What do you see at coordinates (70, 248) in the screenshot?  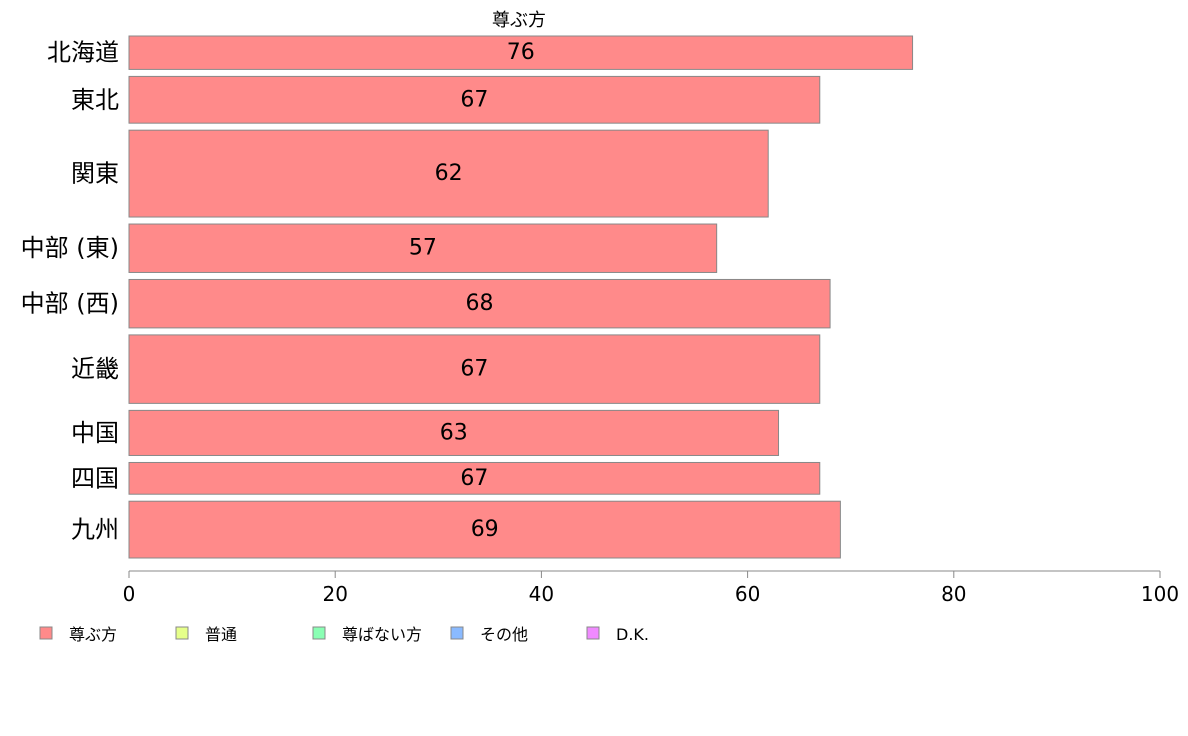 I see `category-label: 中部 (東)` at bounding box center [70, 248].